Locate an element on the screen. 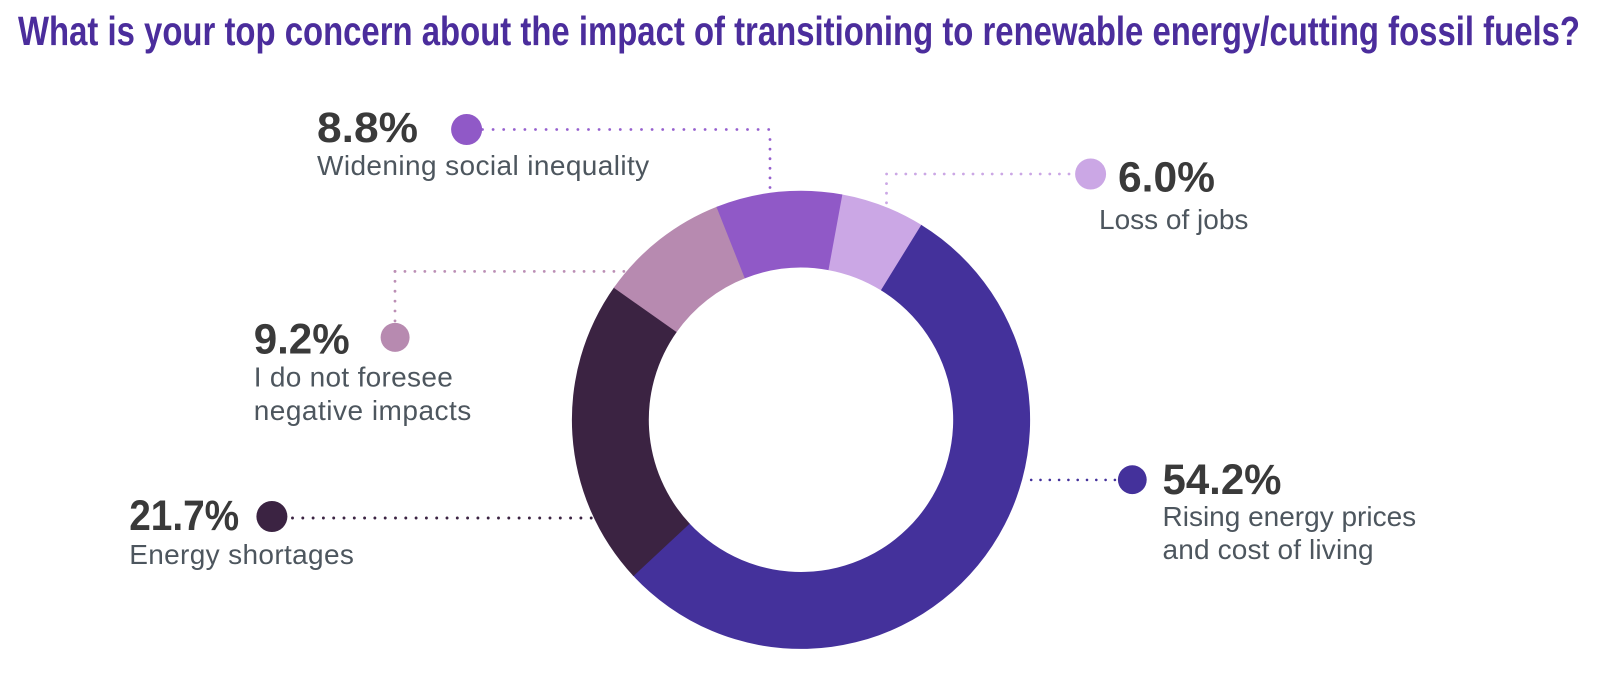  svg-text: 8.8% is located at coordinates (367, 128).